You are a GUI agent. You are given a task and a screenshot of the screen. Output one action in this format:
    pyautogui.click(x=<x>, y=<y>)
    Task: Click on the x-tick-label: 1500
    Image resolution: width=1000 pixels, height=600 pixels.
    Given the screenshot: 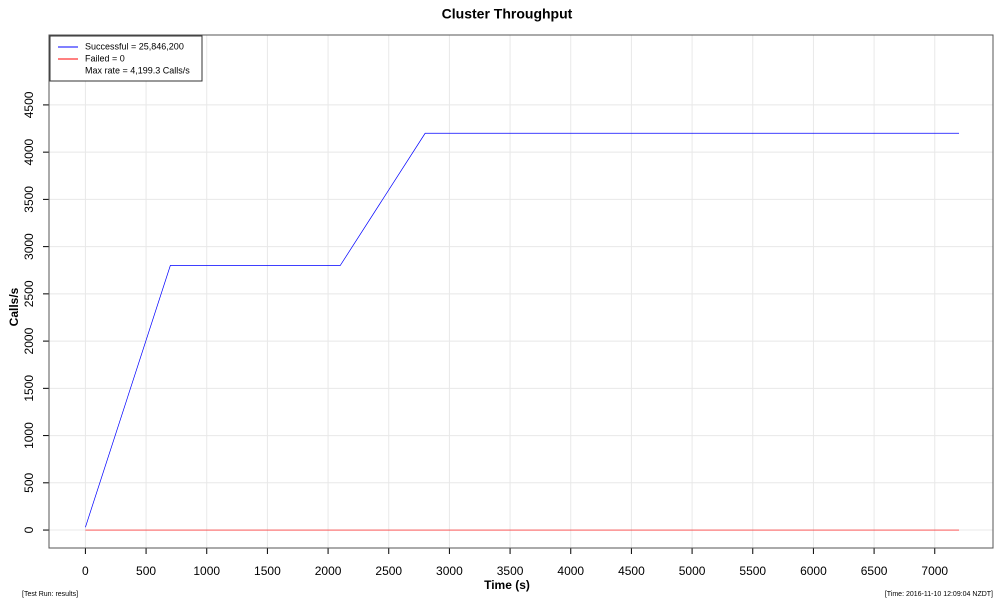 What is the action you would take?
    pyautogui.click(x=267, y=571)
    